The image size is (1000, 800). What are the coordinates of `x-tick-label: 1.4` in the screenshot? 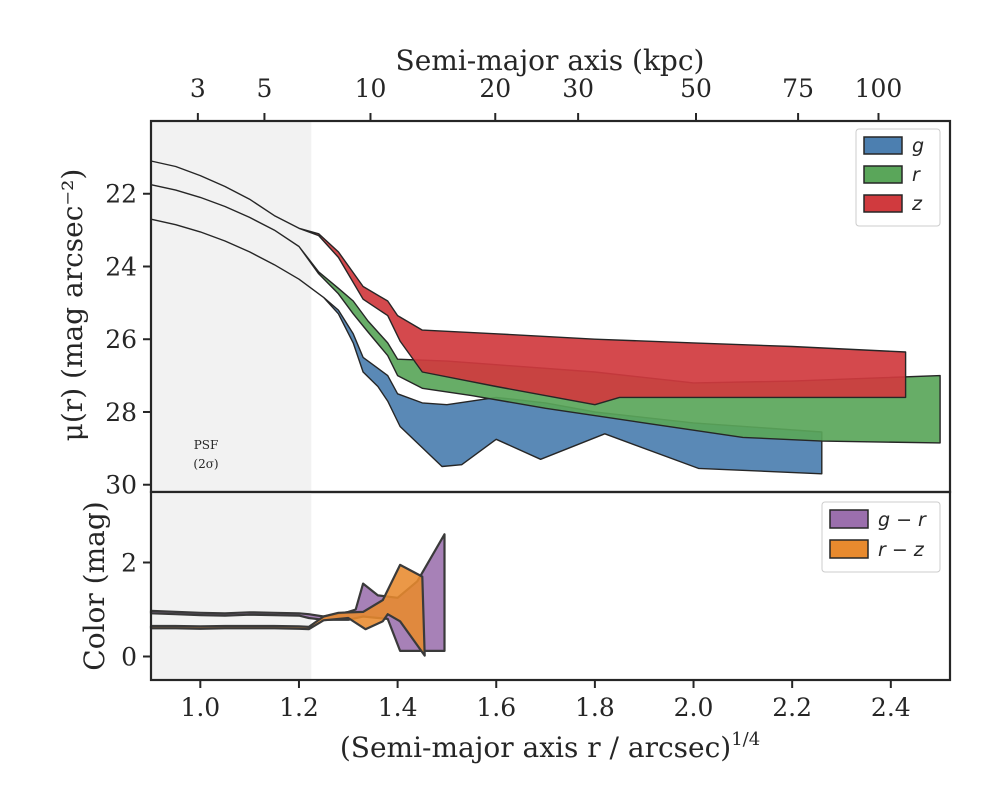 It's located at (398, 707).